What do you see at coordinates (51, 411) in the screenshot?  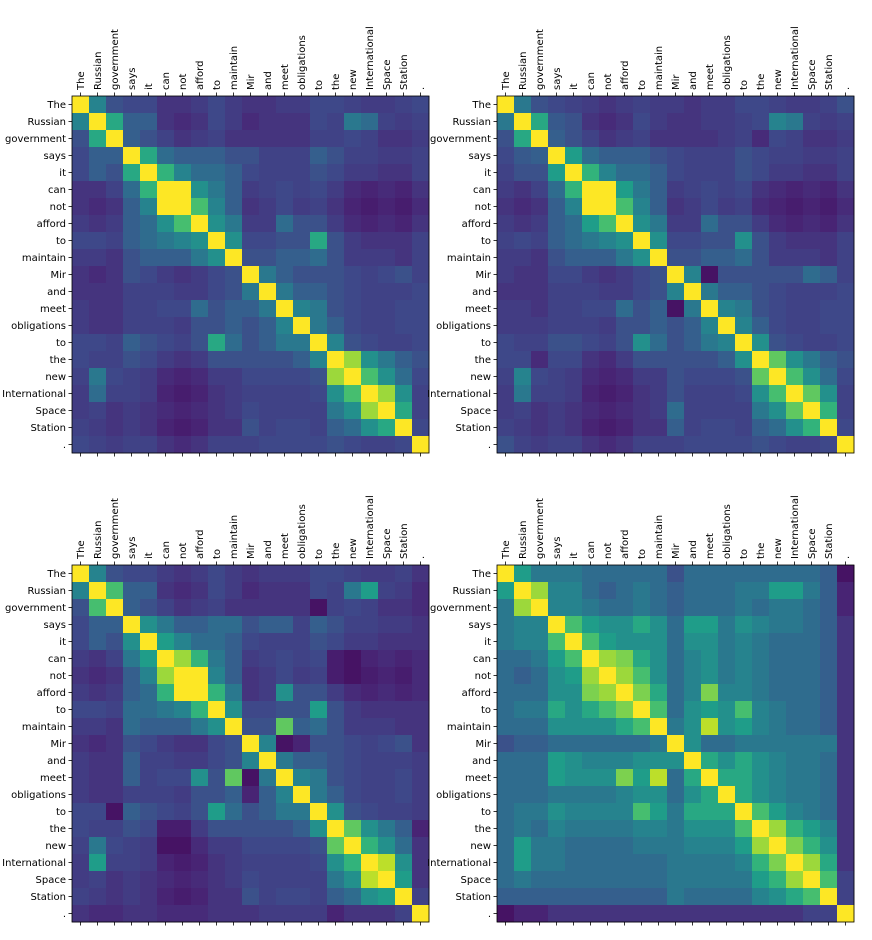 I see `y-tick-label: Space` at bounding box center [51, 411].